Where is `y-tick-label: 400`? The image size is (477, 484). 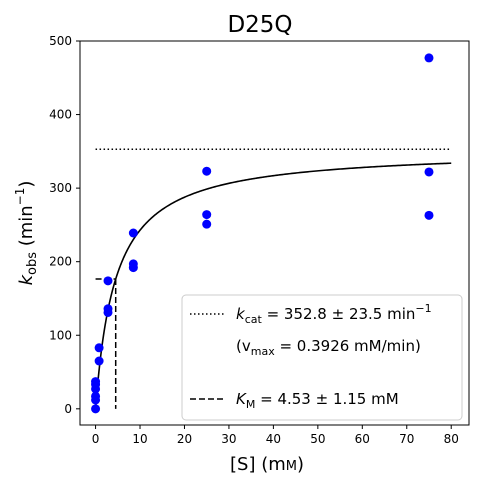 y-tick-label: 400 is located at coordinates (60, 115).